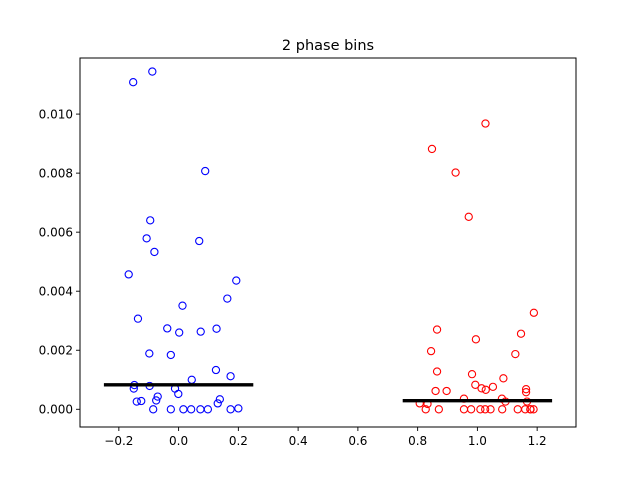  Describe the element at coordinates (298, 441) in the screenshot. I see `x-tick-label: 0.4` at that location.